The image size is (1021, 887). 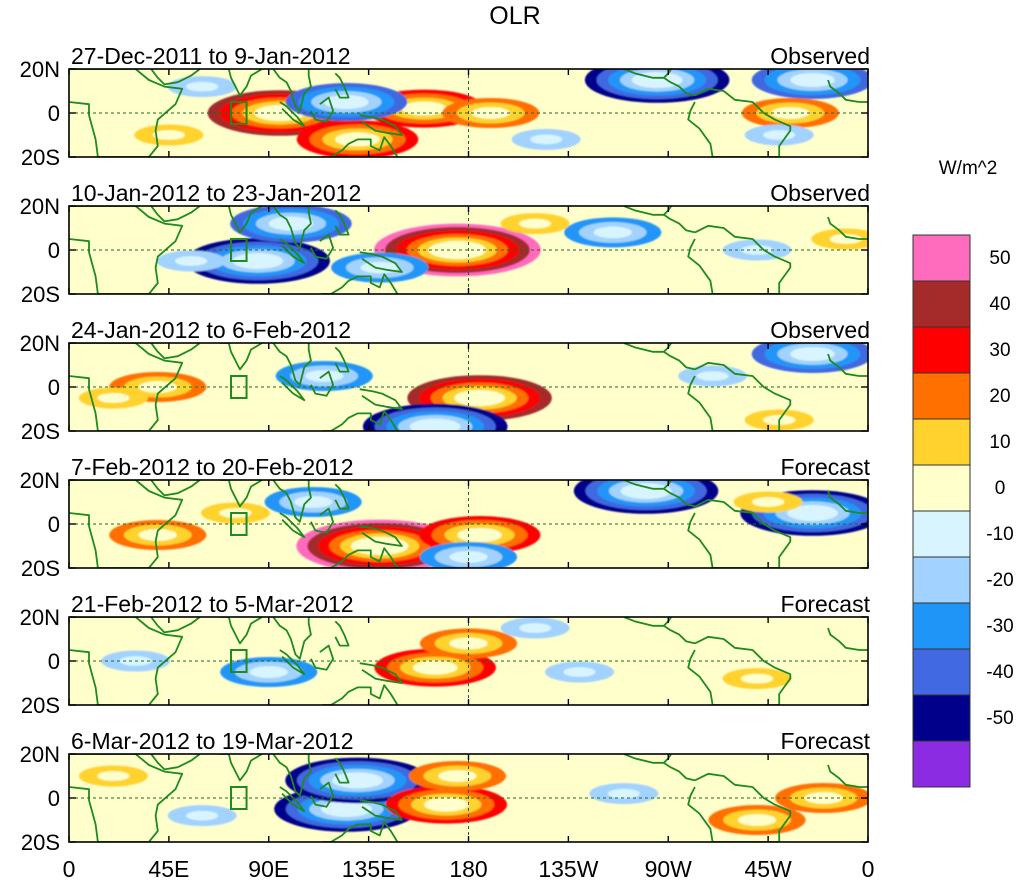 I want to click on panel-kind: Forecast, so click(x=826, y=741).